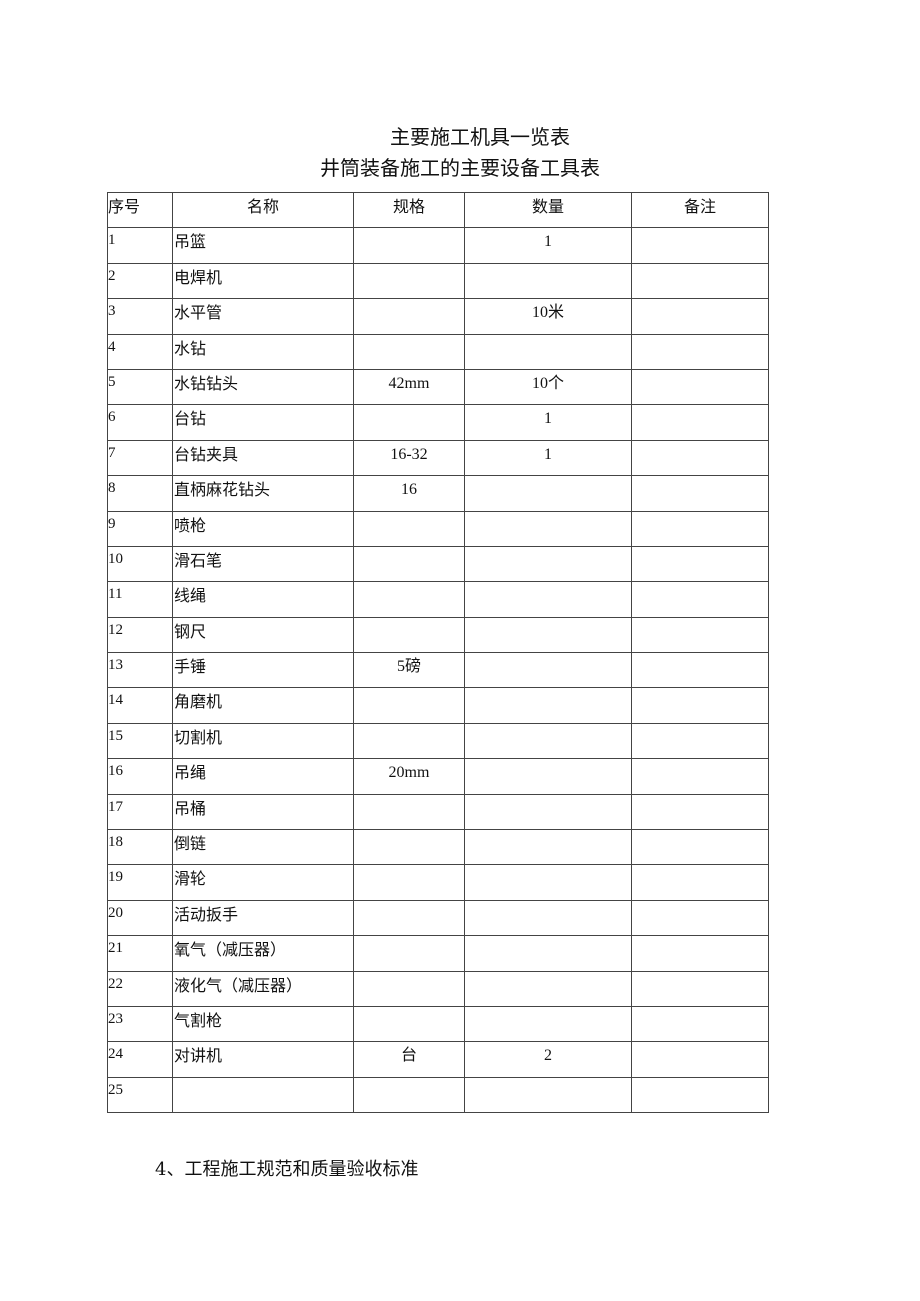 The height and width of the screenshot is (1301, 920). What do you see at coordinates (438, 741) in the screenshot?
I see `table-row: 15 切割机` at bounding box center [438, 741].